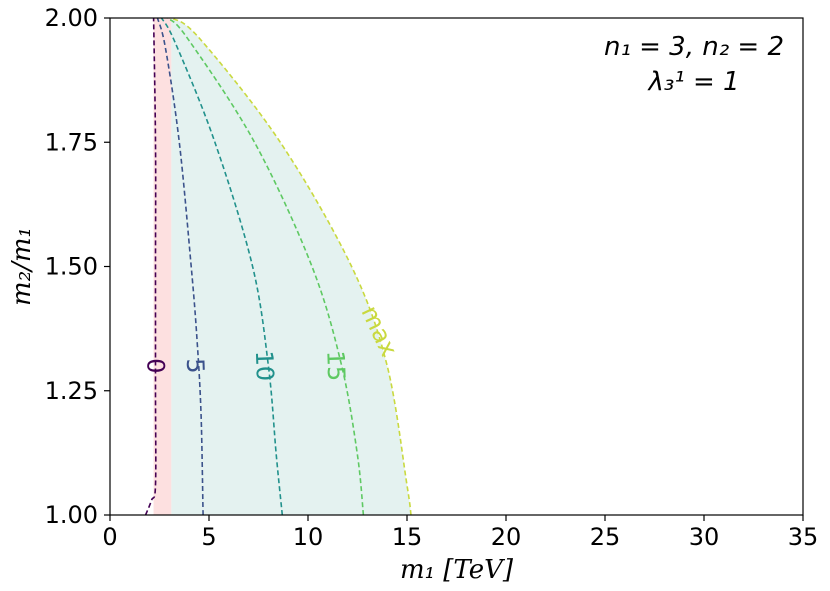  What do you see at coordinates (71, 18) in the screenshot?
I see `y-tick-label-2.00: 2.00` at bounding box center [71, 18].